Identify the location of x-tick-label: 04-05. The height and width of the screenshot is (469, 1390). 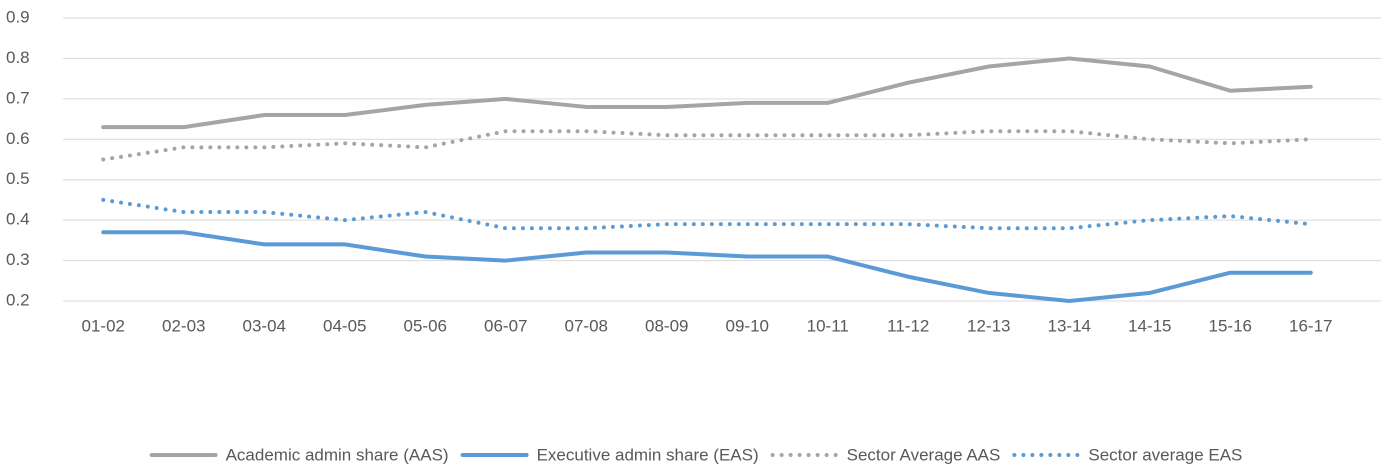
(344, 325).